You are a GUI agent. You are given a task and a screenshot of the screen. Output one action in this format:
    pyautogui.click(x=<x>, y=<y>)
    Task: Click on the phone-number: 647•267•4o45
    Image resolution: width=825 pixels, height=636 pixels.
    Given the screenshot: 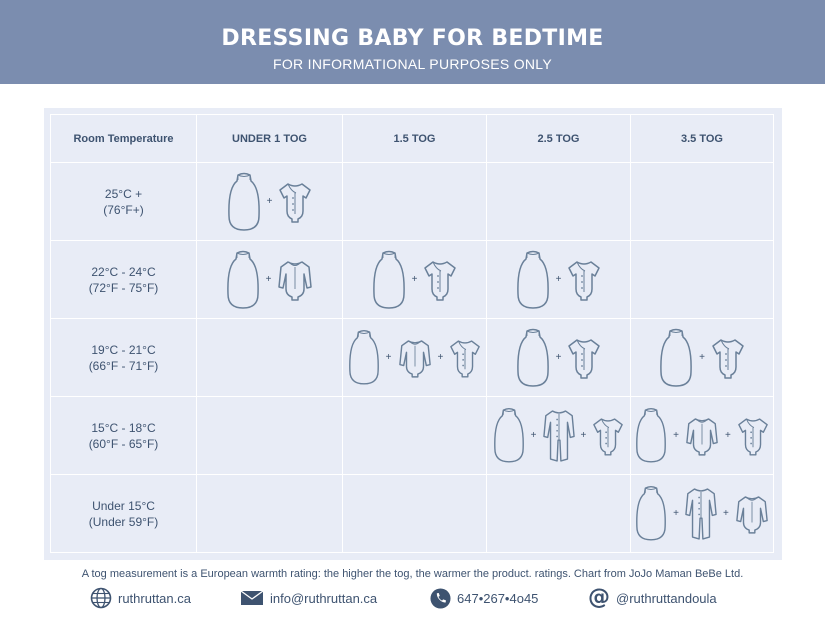 What is the action you would take?
    pyautogui.click(x=498, y=598)
    